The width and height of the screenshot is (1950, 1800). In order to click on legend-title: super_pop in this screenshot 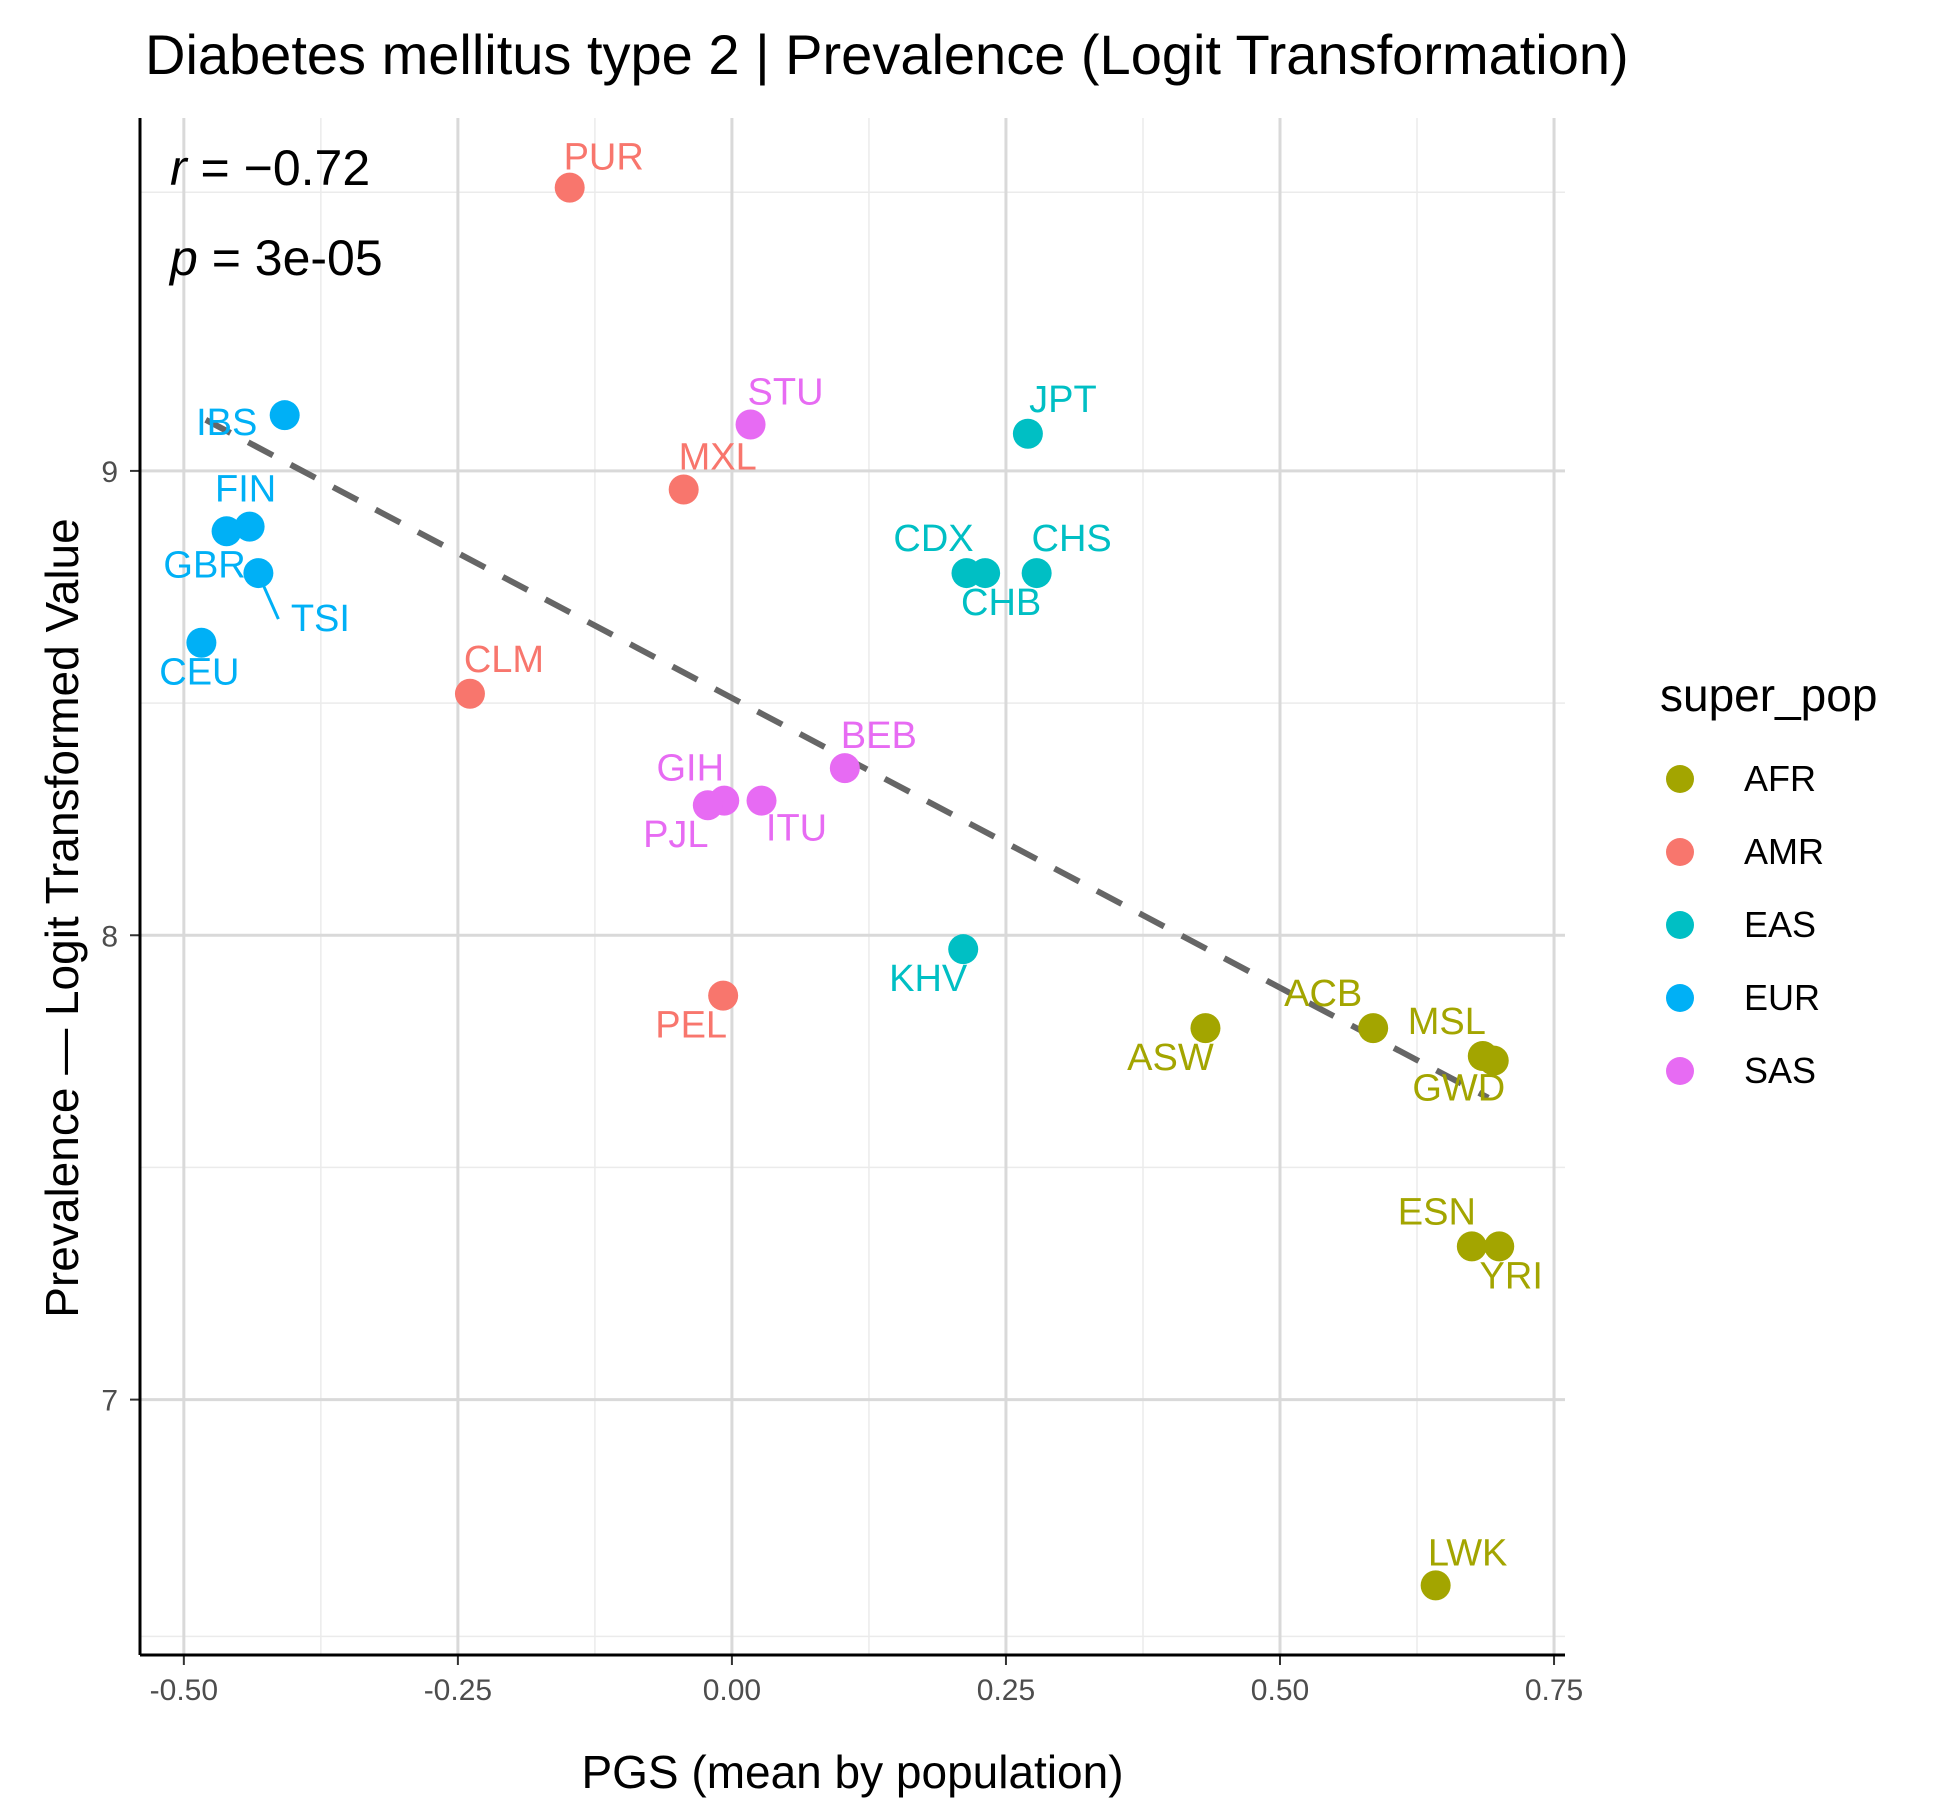, I will do `click(1769, 695)`.